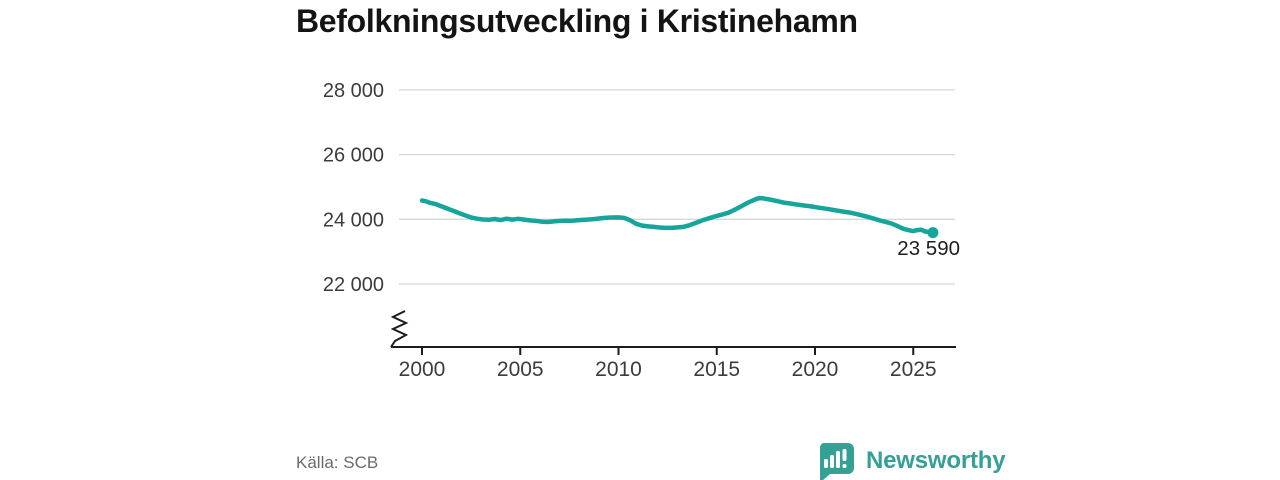 The image size is (1280, 480). What do you see at coordinates (422, 369) in the screenshot?
I see `x-tick-label: 2000` at bounding box center [422, 369].